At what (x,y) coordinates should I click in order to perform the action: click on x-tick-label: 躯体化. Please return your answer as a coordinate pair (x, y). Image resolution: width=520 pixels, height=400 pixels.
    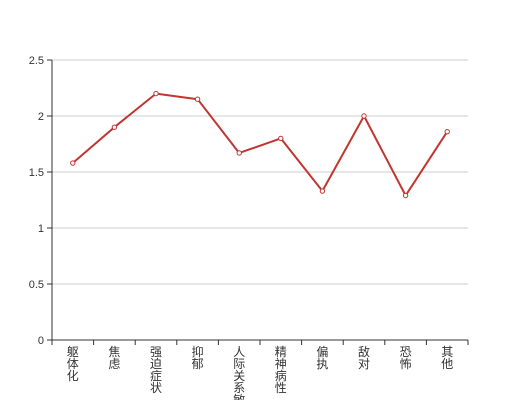
    Looking at the image, I should click on (73, 363).